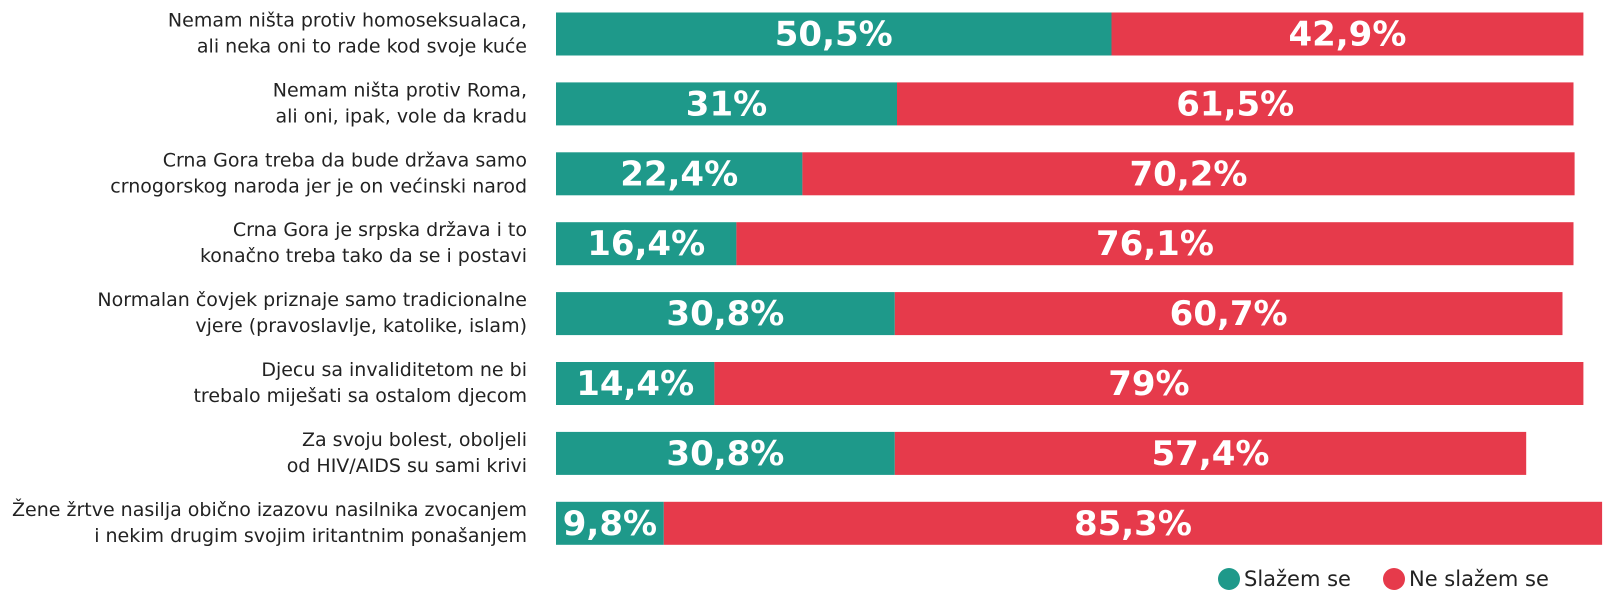 The height and width of the screenshot is (608, 1617). I want to click on category-label: konačno treba tako da se i postavi, so click(363, 256).